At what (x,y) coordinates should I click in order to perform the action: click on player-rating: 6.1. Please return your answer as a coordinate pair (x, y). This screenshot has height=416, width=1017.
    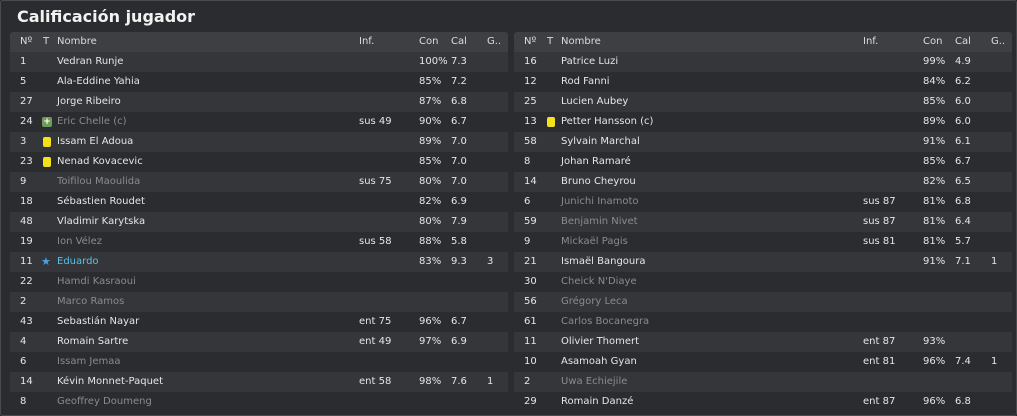
    Looking at the image, I should click on (963, 141).